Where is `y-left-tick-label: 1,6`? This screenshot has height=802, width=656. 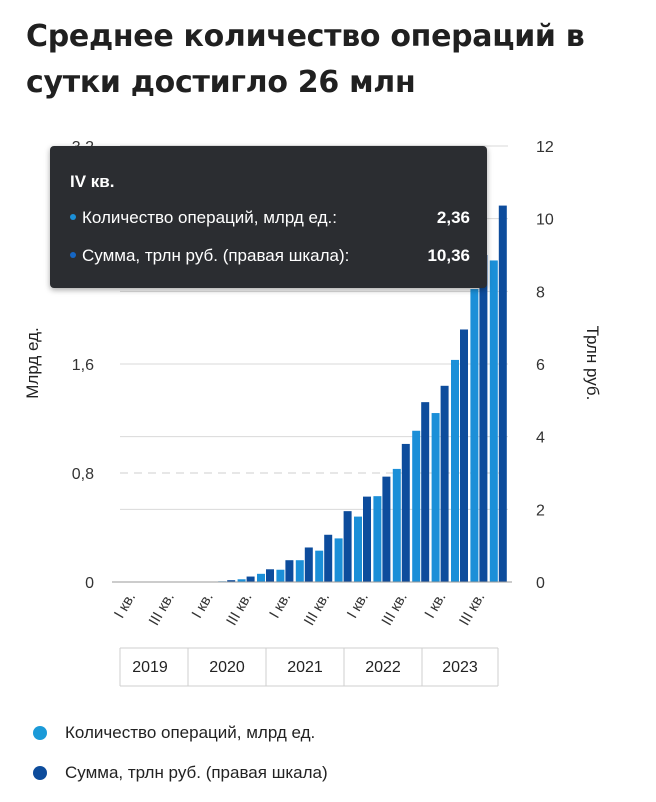 y-left-tick-label: 1,6 is located at coordinates (83, 365).